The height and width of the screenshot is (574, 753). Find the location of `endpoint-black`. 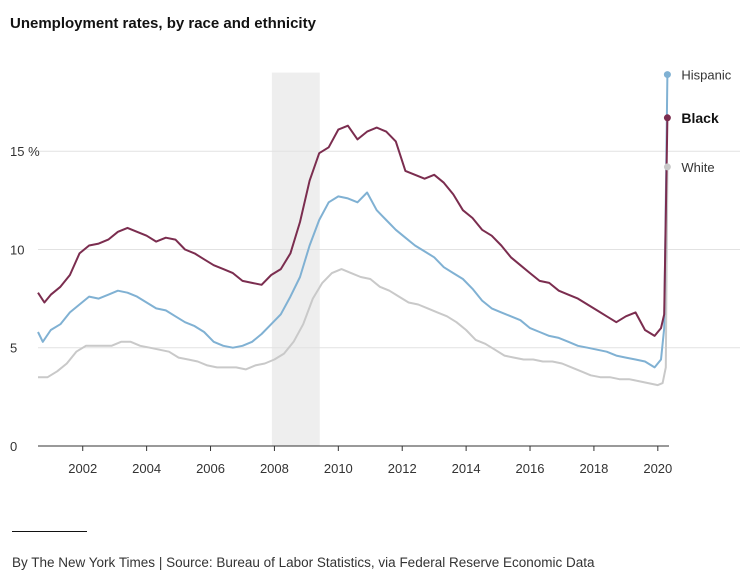

endpoint-black is located at coordinates (667, 118).